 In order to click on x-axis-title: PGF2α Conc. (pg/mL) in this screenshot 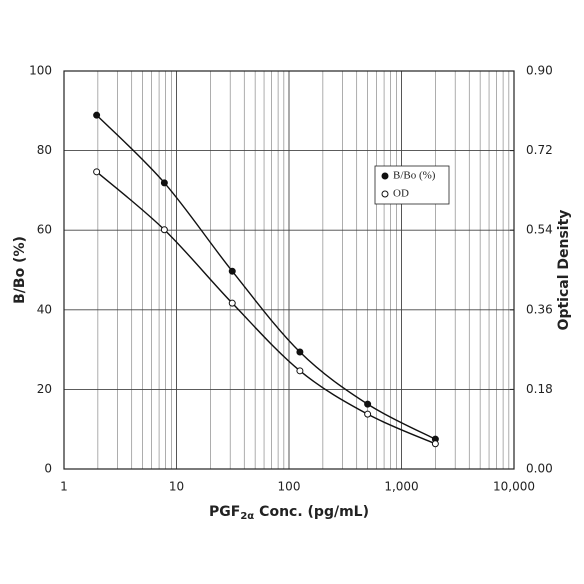, I will do `click(289, 513)`.